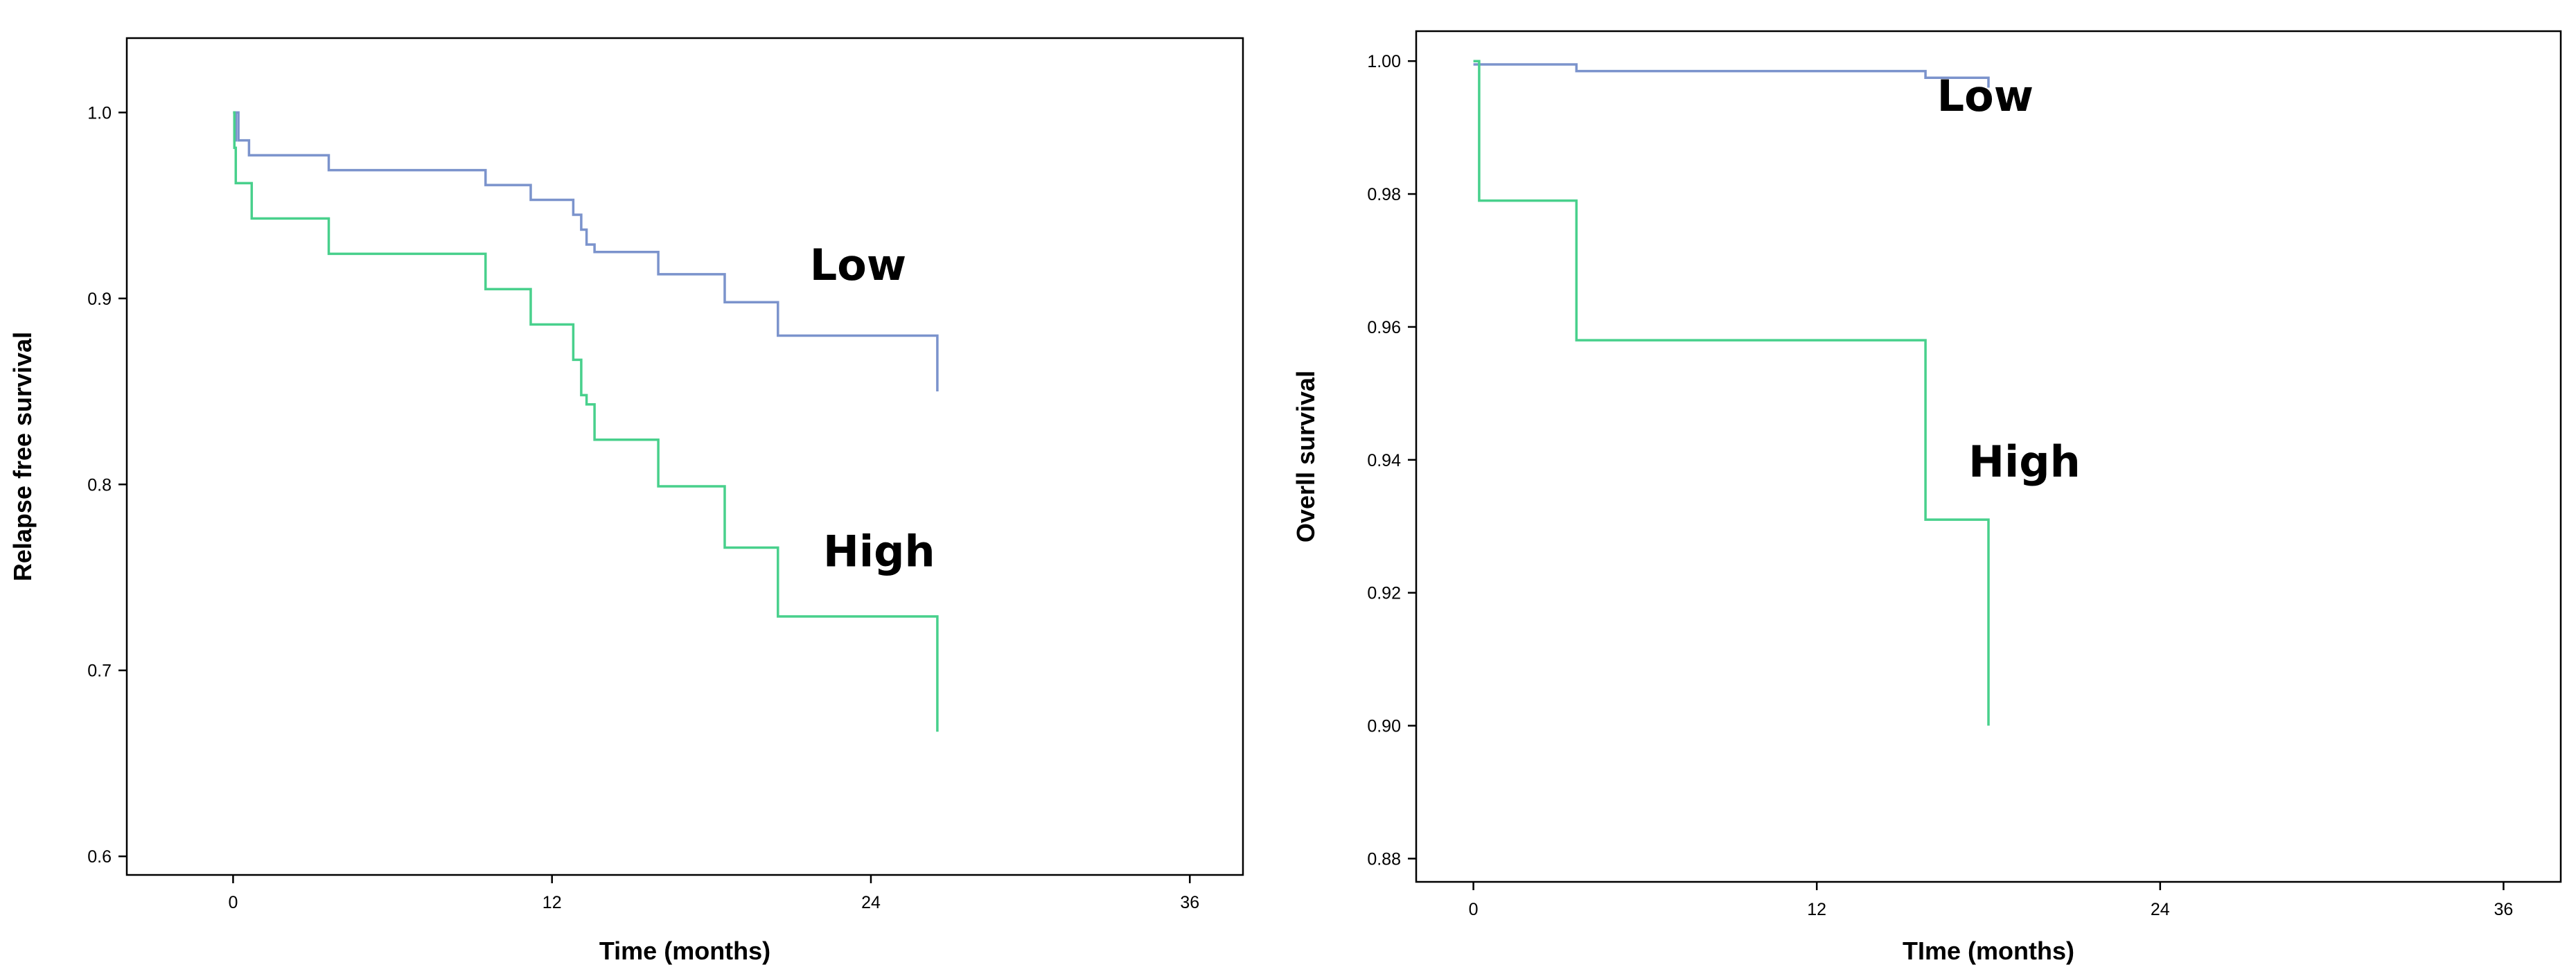 Image resolution: width=2576 pixels, height=974 pixels. I want to click on chart-2-x-axis-title: TIme (months), so click(1988, 951).